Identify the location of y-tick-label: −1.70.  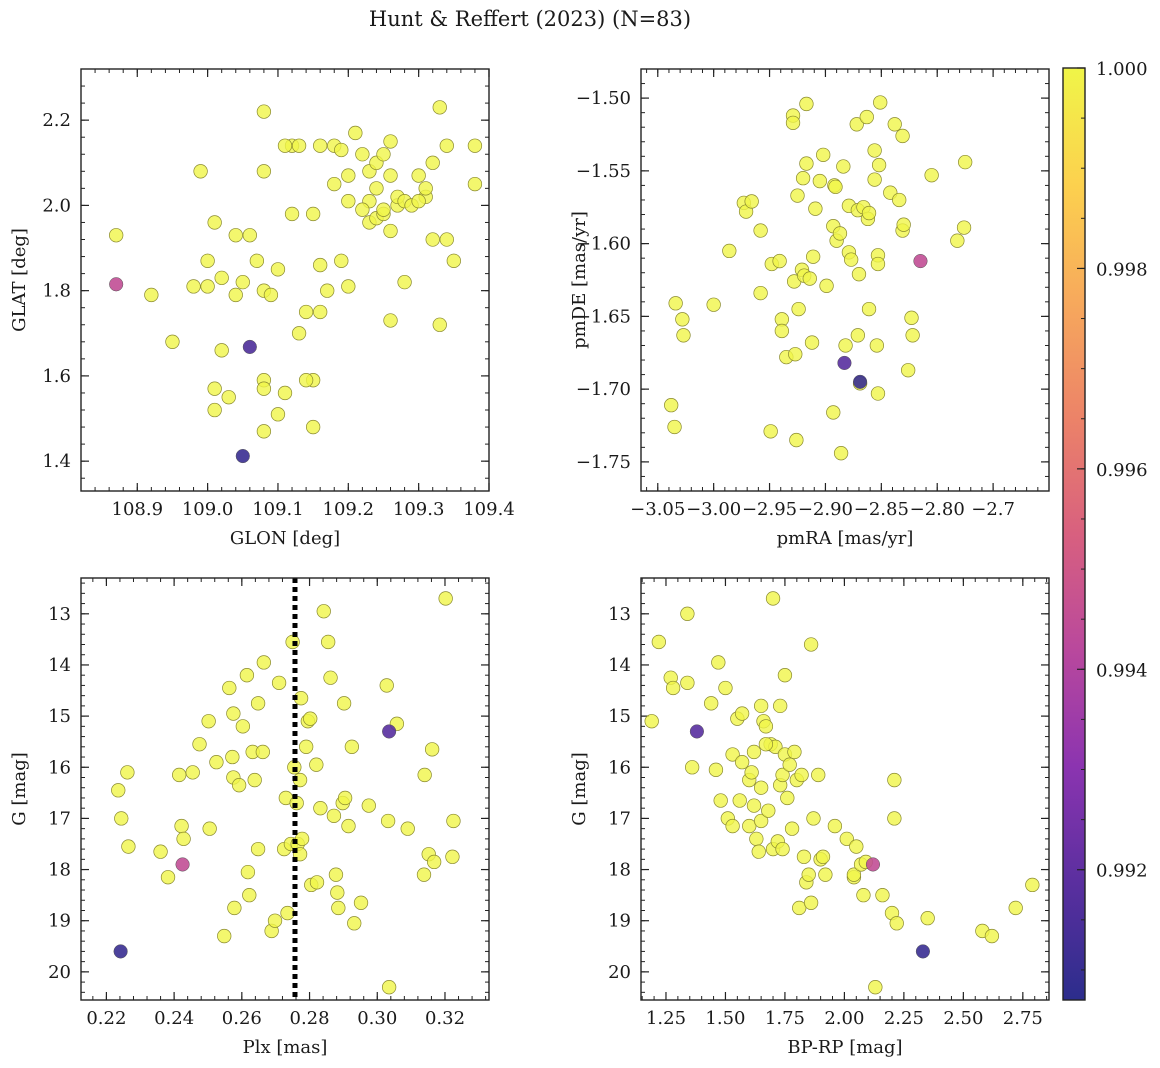
(603, 389).